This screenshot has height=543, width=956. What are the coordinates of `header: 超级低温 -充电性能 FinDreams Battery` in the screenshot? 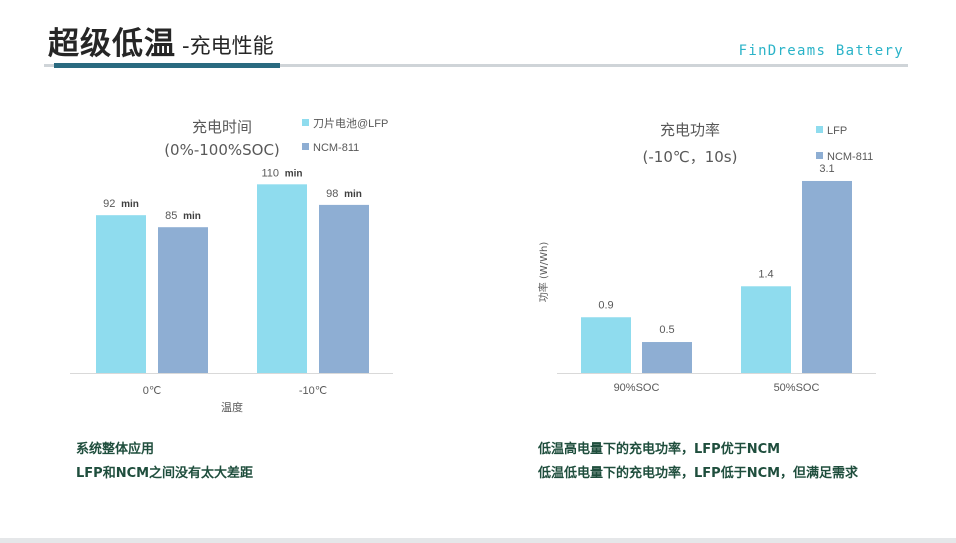 It's located at (478, 36).